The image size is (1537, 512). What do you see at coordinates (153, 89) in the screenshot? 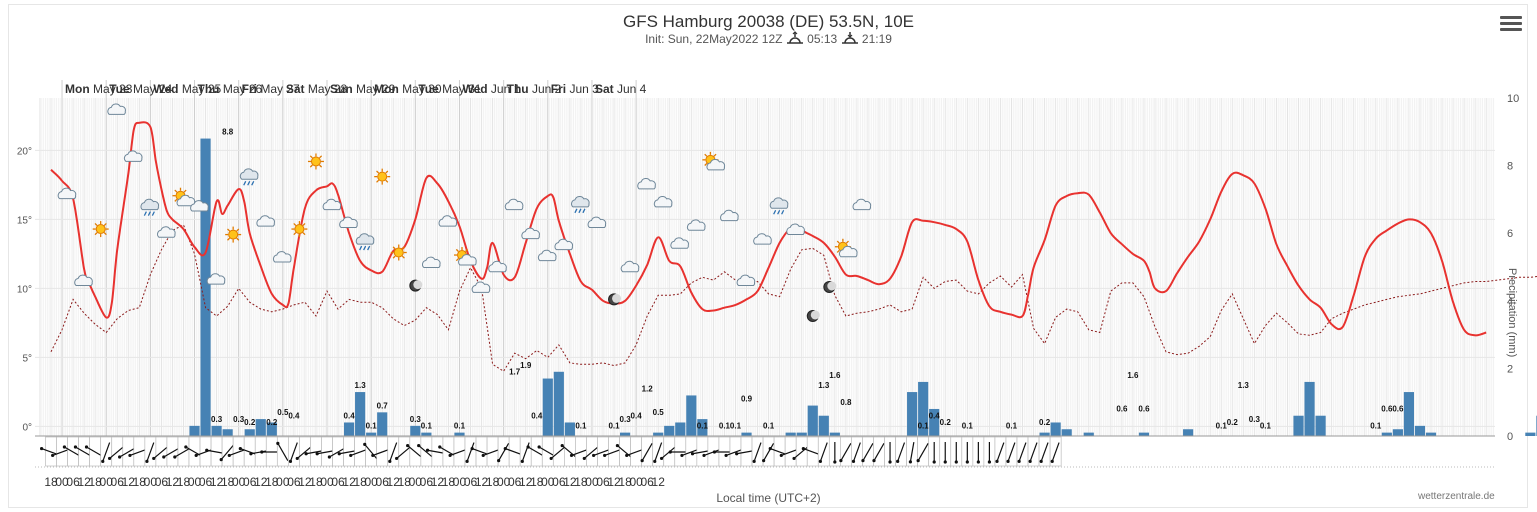
I see `day-label-date: May 24` at bounding box center [153, 89].